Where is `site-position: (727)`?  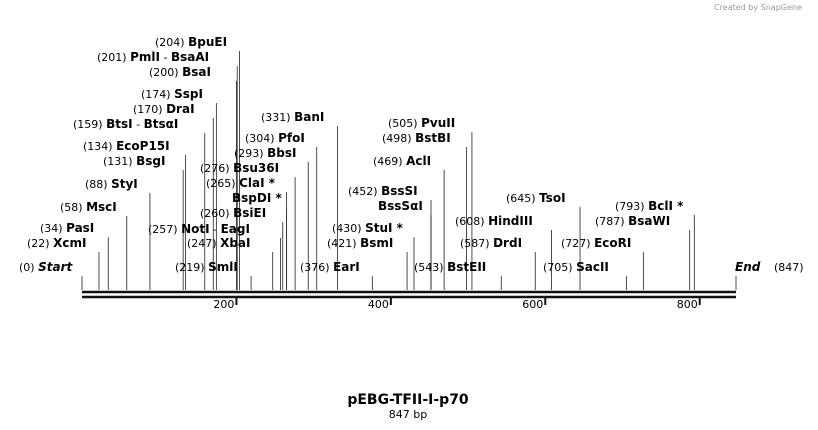
site-position: (727) is located at coordinates (576, 243).